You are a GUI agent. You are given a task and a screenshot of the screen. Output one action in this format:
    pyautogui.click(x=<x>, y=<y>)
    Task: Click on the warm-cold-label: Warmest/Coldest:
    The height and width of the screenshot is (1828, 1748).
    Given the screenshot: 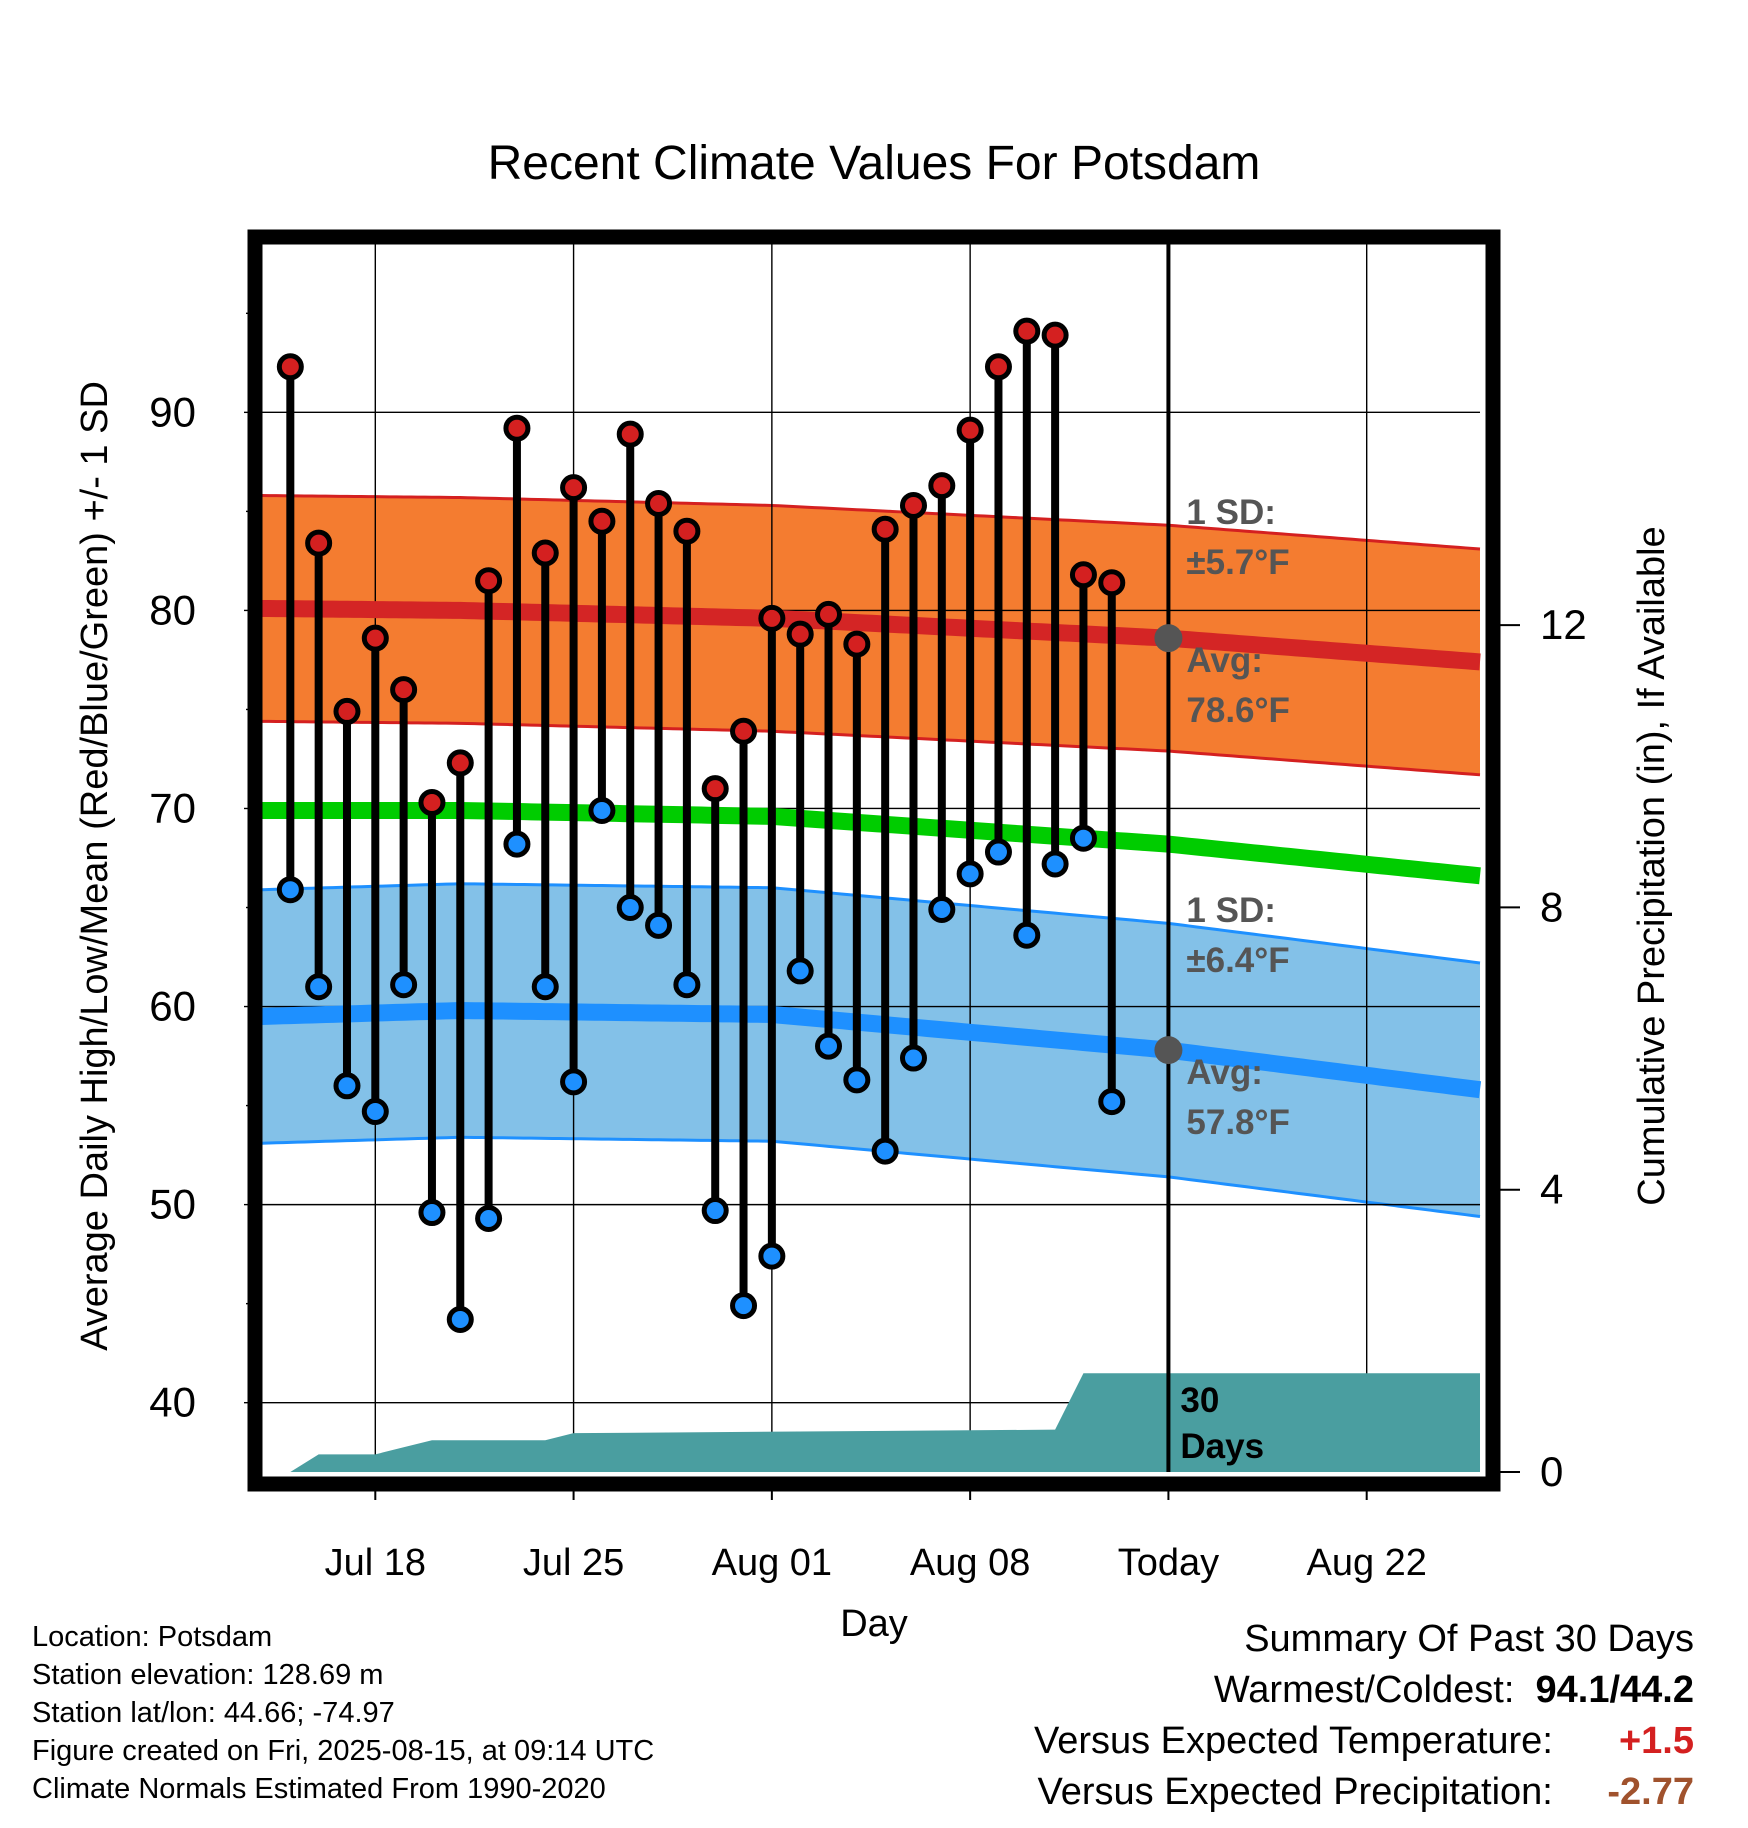 What is the action you would take?
    pyautogui.click(x=1364, y=1690)
    